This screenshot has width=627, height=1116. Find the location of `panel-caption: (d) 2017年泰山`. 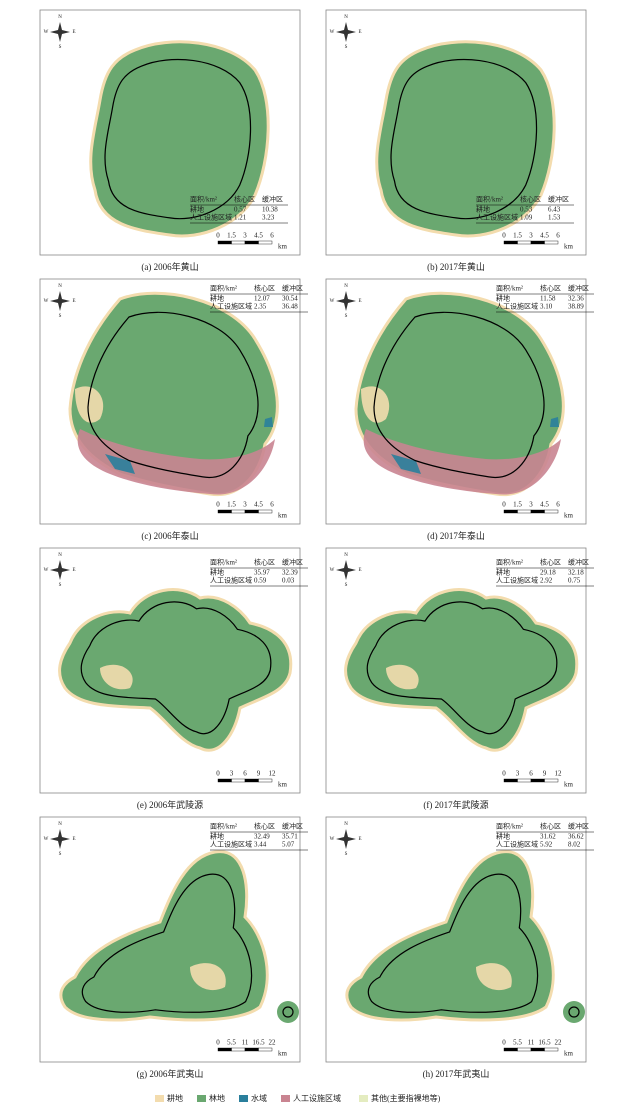

panel-caption: (d) 2017年泰山 is located at coordinates (456, 535).